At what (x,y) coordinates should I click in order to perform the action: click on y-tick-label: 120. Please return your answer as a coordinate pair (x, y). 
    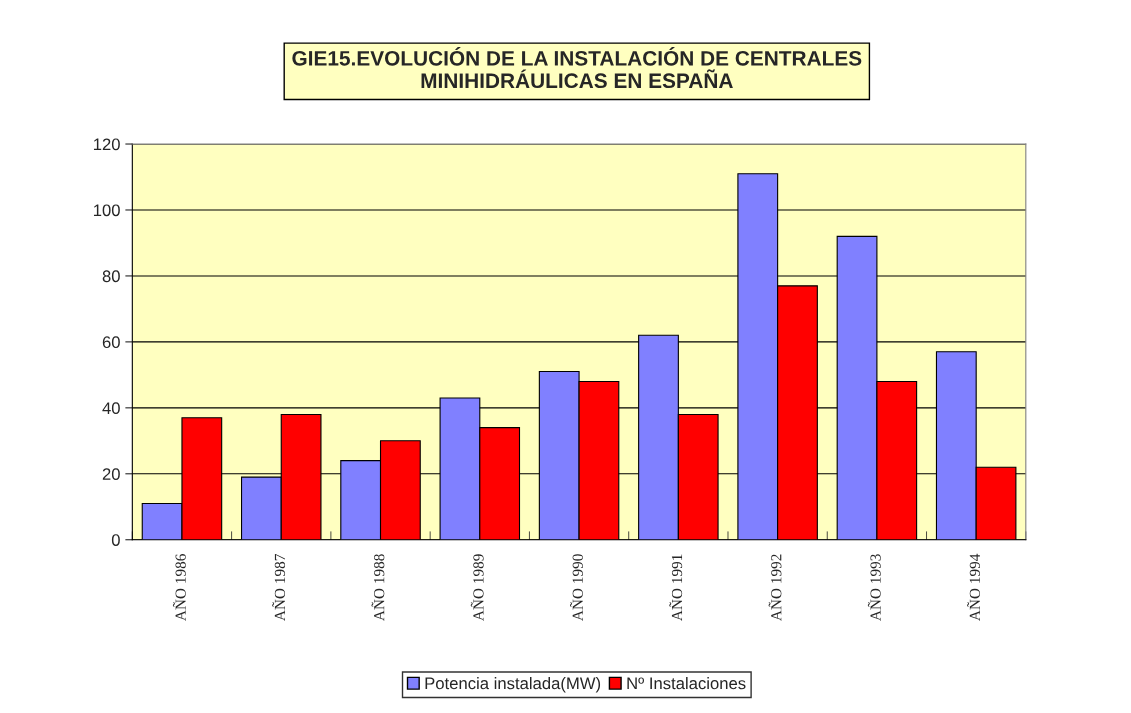
    Looking at the image, I should click on (106, 144).